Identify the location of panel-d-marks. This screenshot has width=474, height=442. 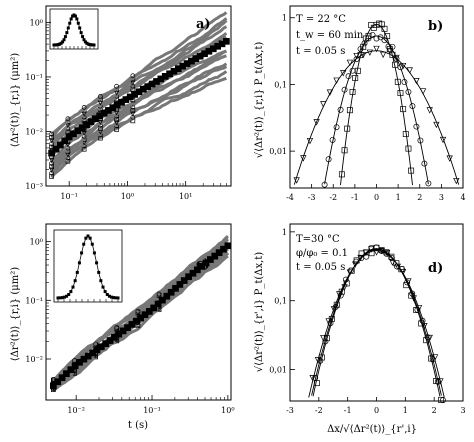
(377, 324).